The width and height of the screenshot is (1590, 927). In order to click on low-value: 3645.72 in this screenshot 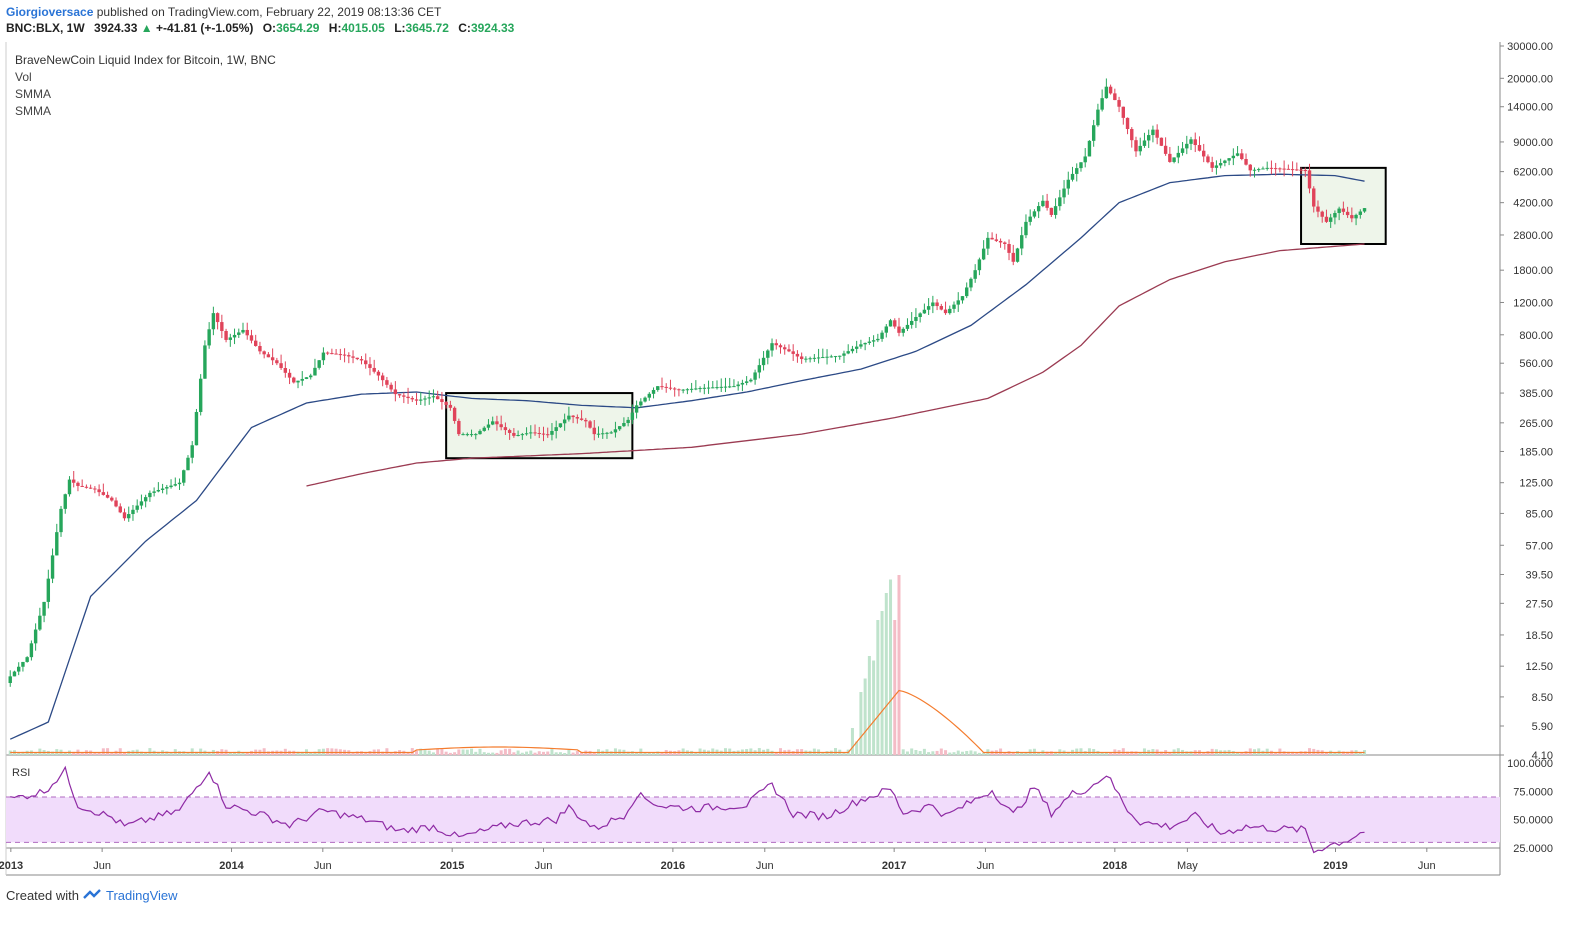, I will do `click(427, 28)`.